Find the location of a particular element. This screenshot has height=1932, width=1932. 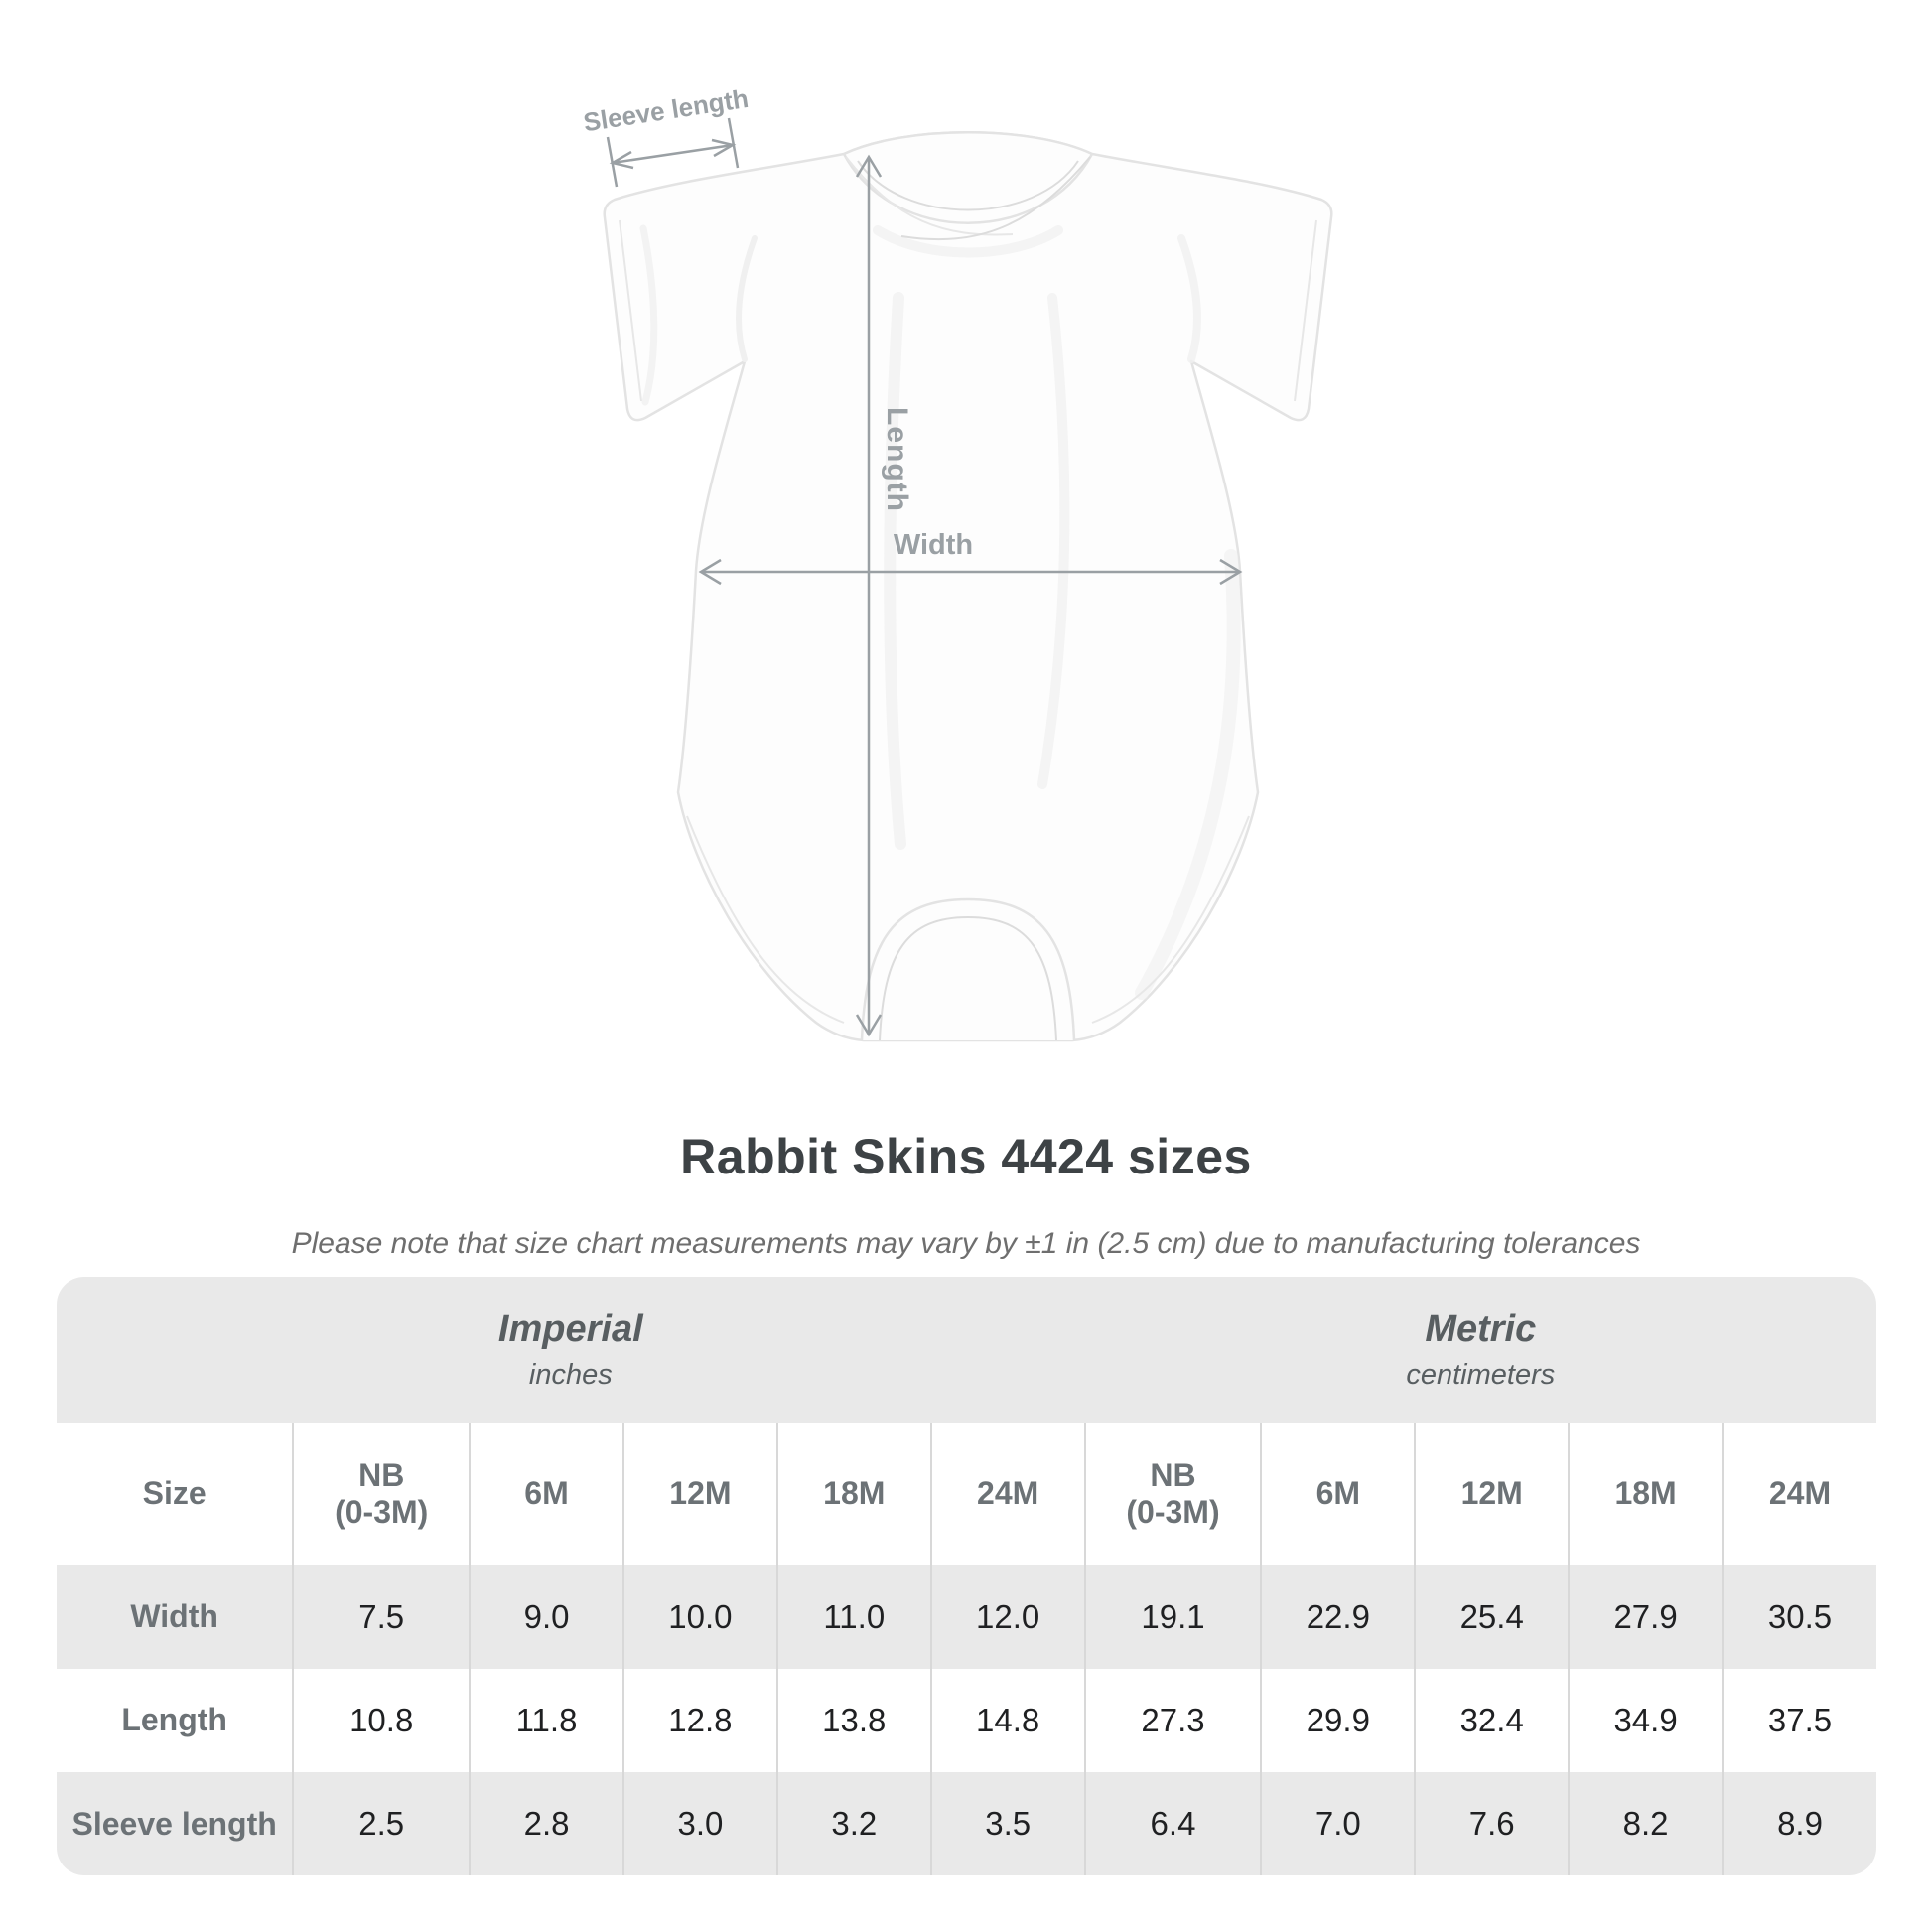

table-cell: 3.0 is located at coordinates (699, 1823).